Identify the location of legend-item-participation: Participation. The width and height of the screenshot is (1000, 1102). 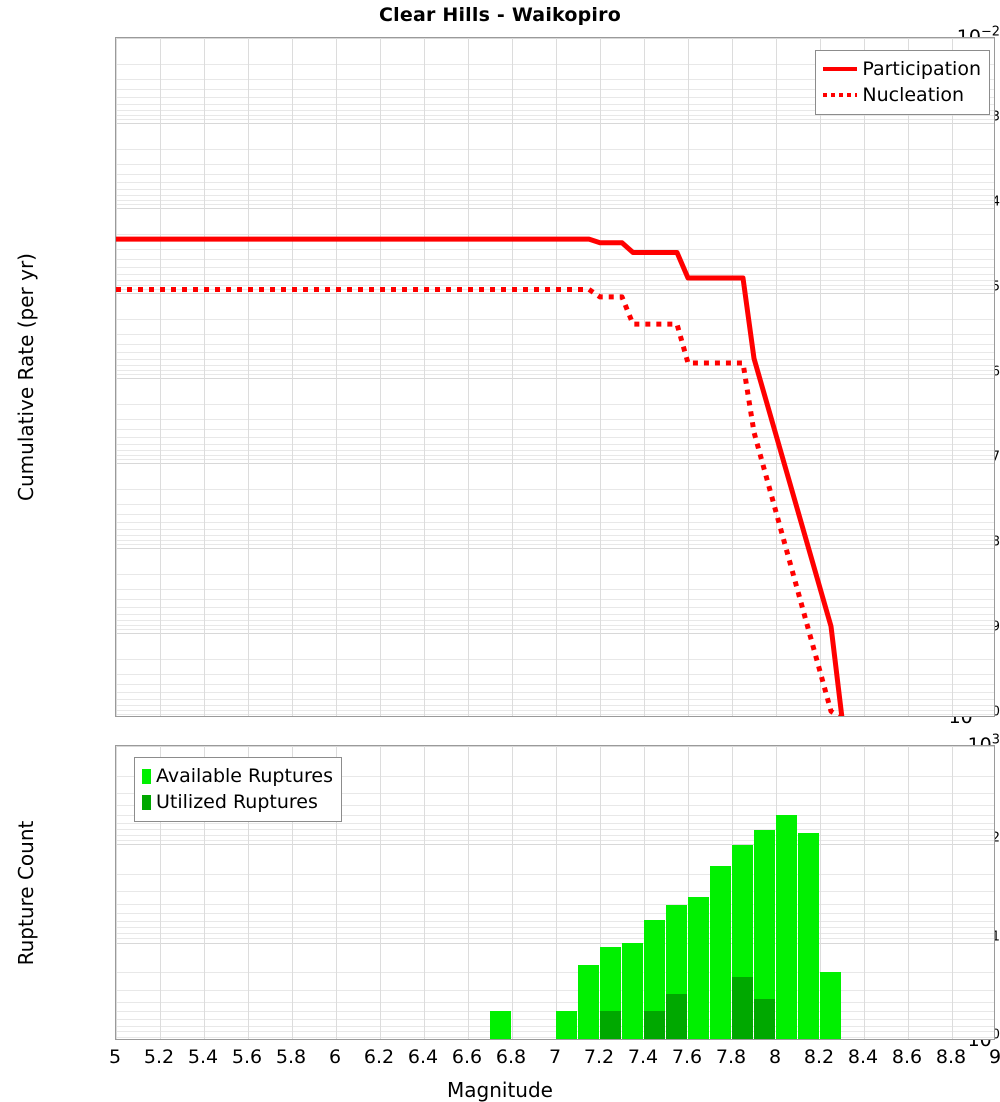
(902, 69).